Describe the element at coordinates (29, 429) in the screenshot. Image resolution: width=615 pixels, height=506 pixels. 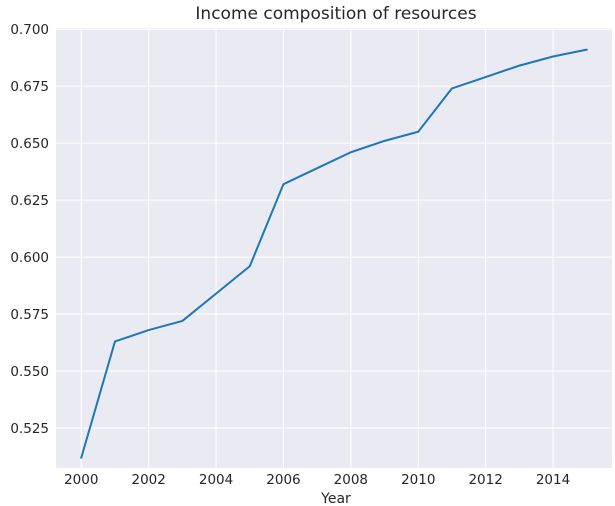
I see `y-tick-label: 0.525` at that location.